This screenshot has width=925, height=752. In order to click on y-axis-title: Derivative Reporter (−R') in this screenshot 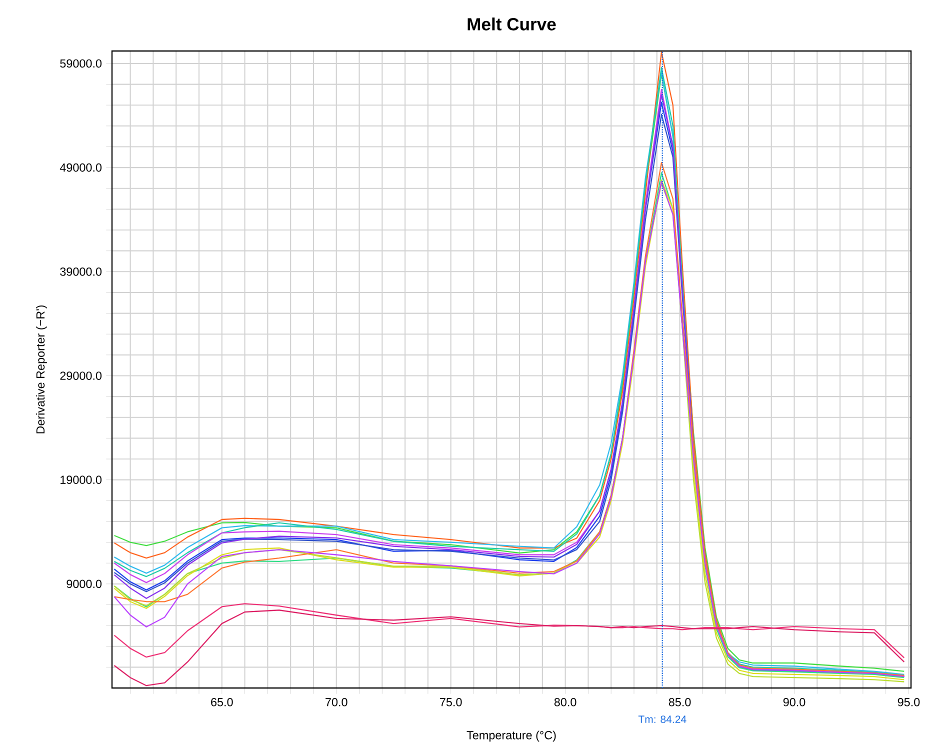, I will do `click(41, 369)`.